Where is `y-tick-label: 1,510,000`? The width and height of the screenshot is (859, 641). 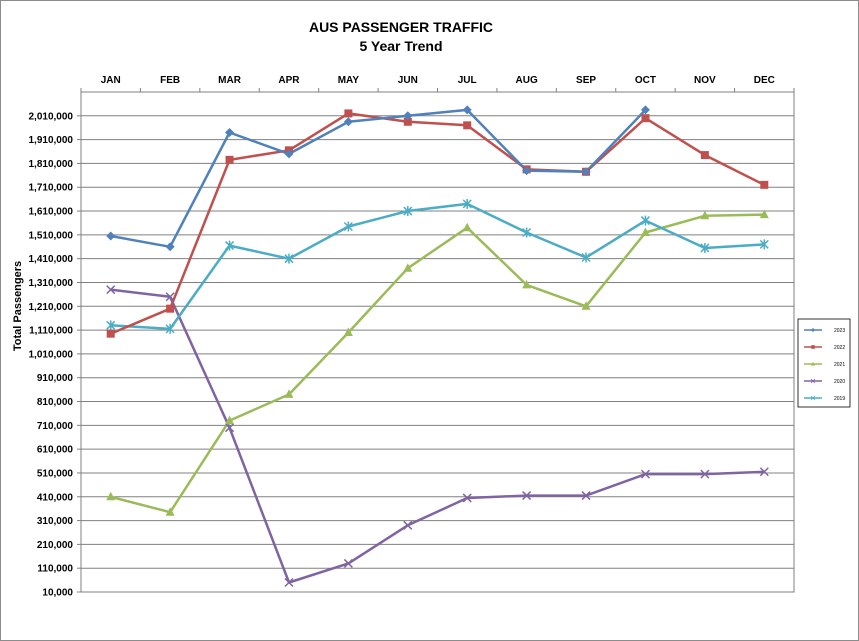
y-tick-label: 1,510,000 is located at coordinates (51, 235).